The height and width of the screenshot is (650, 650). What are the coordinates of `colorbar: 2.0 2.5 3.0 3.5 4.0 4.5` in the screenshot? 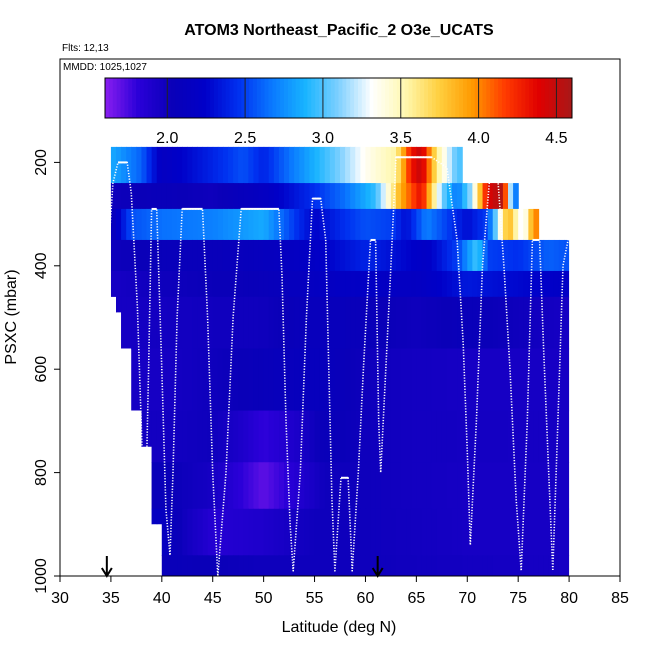 It's located at (338, 112).